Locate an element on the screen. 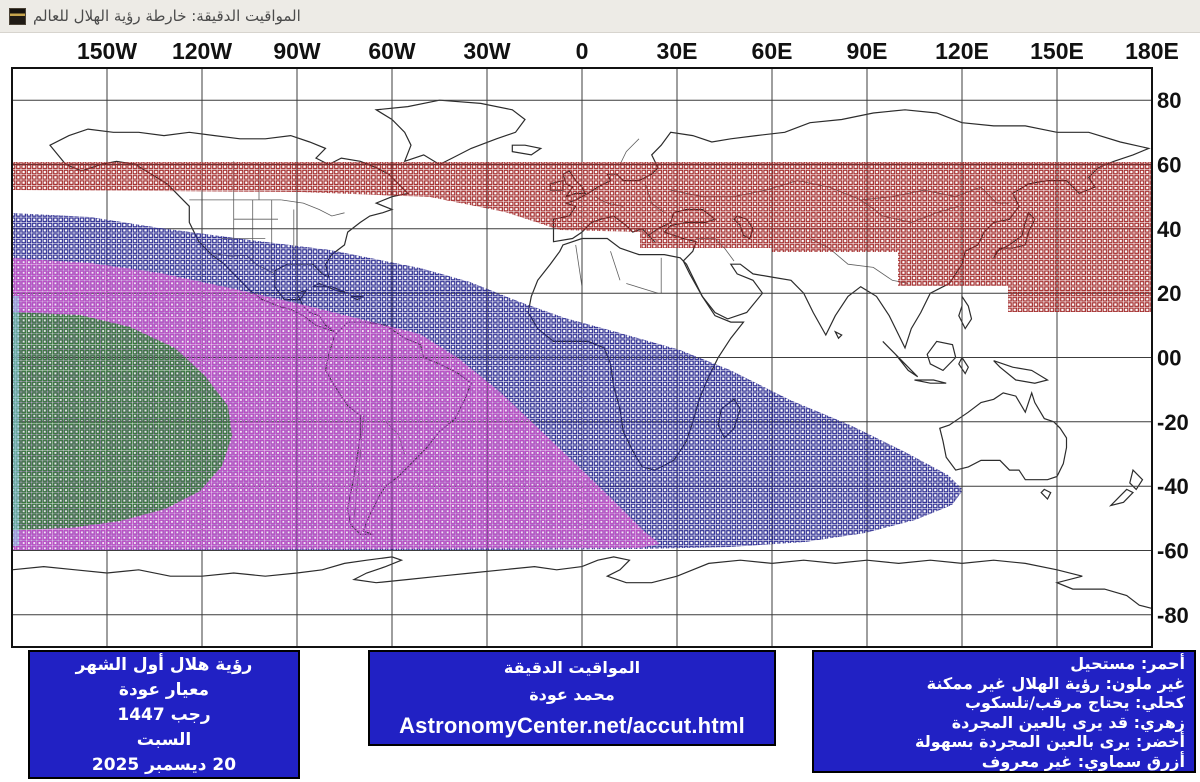 This screenshot has height=782, width=1200. legend-line: أحمر: مستحيل is located at coordinates (1127, 663).